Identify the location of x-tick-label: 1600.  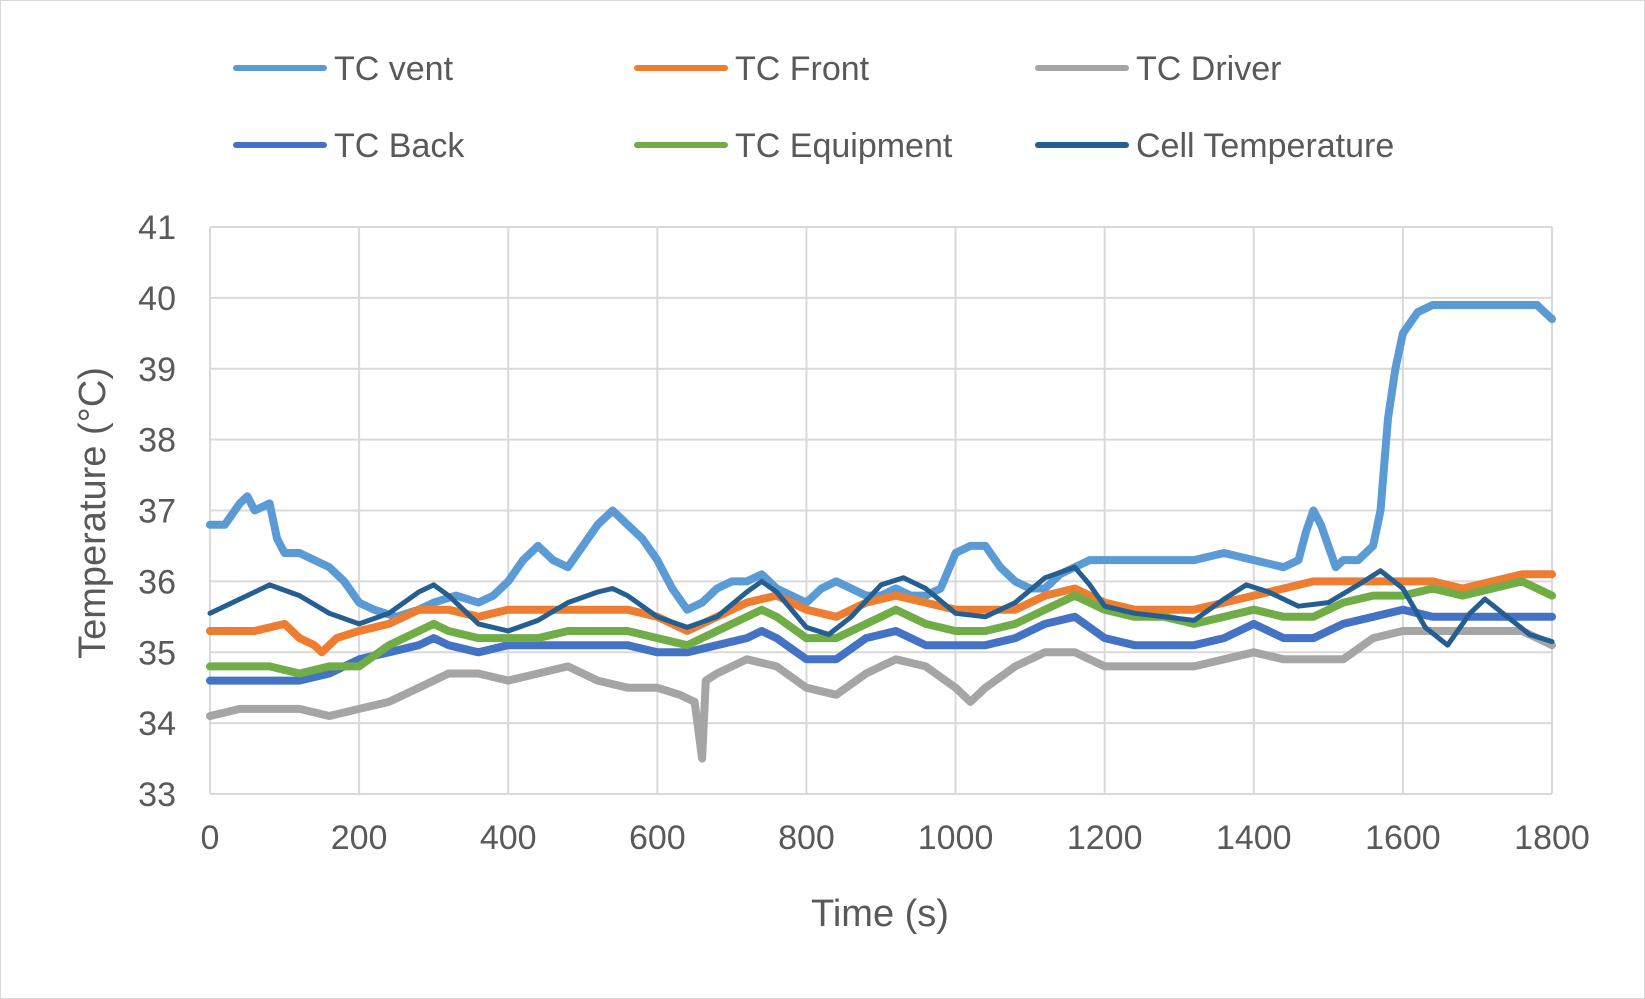
(1403, 838).